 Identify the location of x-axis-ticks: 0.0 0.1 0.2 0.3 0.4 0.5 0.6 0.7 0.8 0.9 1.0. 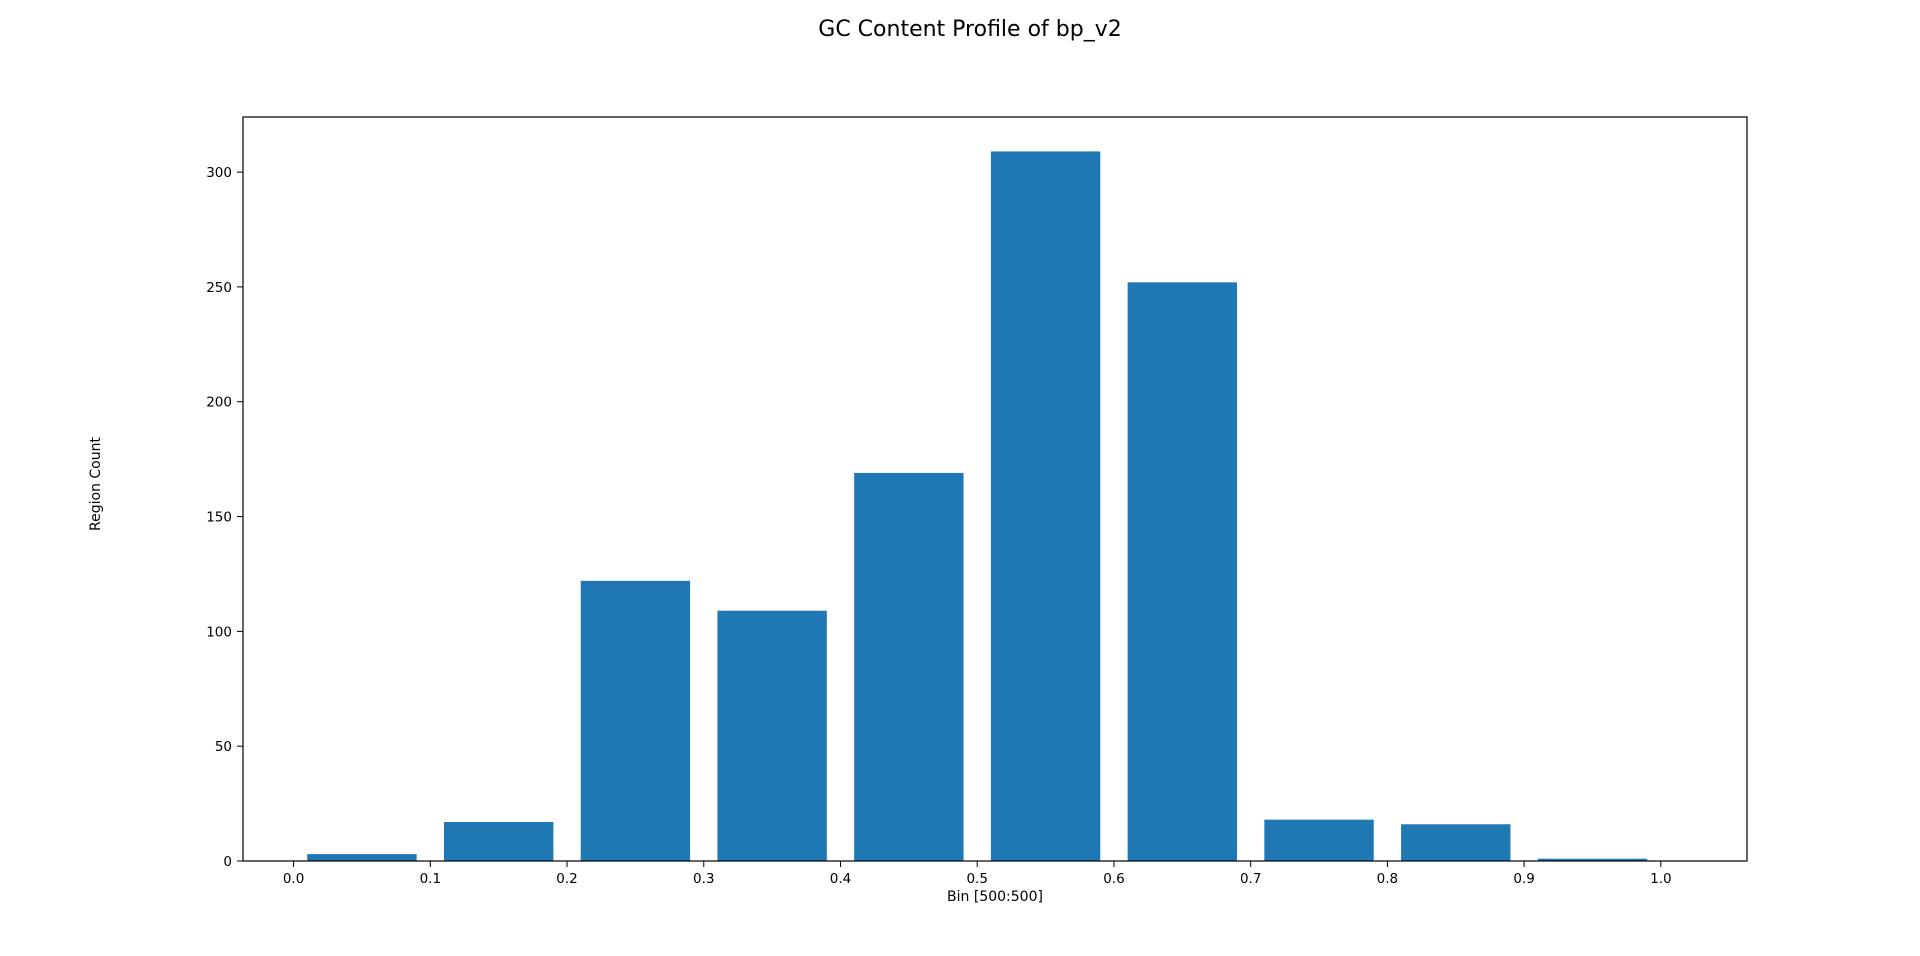
(977, 874).